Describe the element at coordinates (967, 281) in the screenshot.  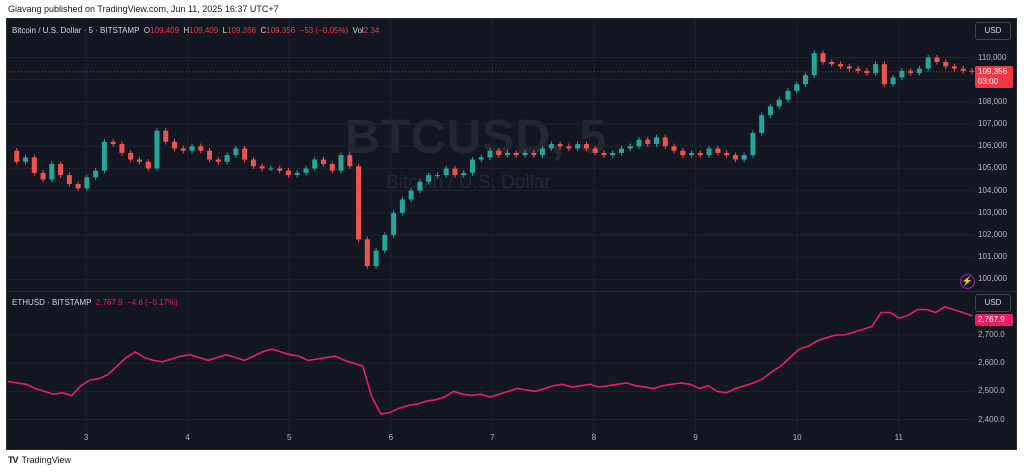
I see `lightning-icon: ⚡` at that location.